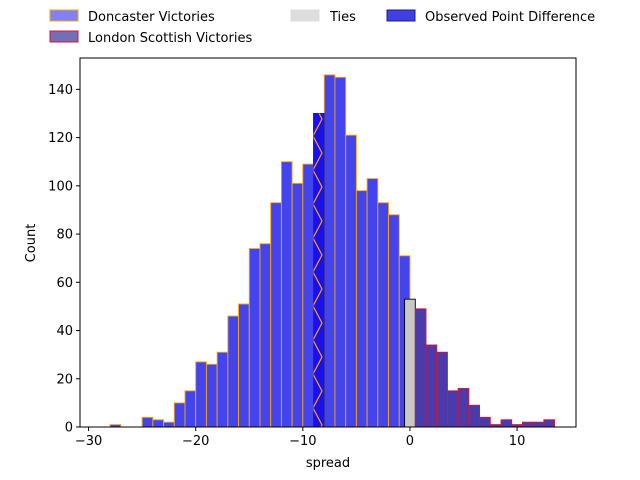  Describe the element at coordinates (328, 463) in the screenshot. I see `x-axis-label: spread` at that location.